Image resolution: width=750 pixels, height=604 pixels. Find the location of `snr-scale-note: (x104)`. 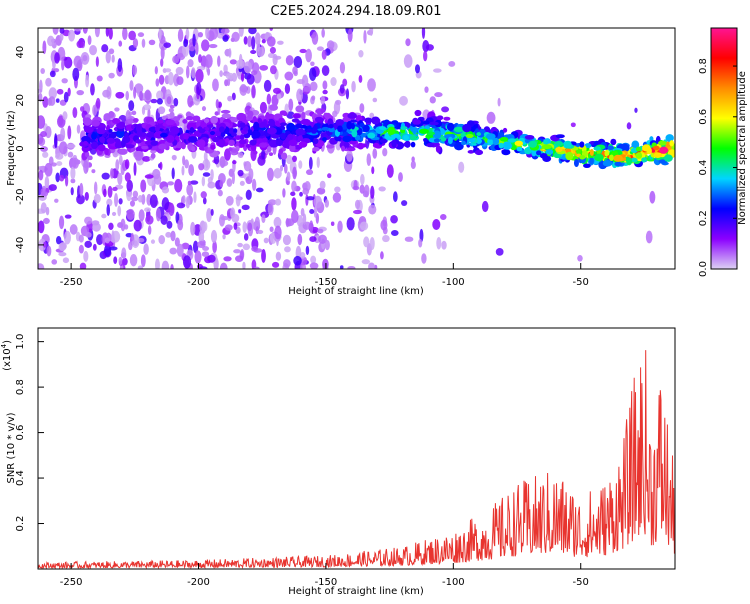

snr-scale-note: (x104) is located at coordinates (6, 355).